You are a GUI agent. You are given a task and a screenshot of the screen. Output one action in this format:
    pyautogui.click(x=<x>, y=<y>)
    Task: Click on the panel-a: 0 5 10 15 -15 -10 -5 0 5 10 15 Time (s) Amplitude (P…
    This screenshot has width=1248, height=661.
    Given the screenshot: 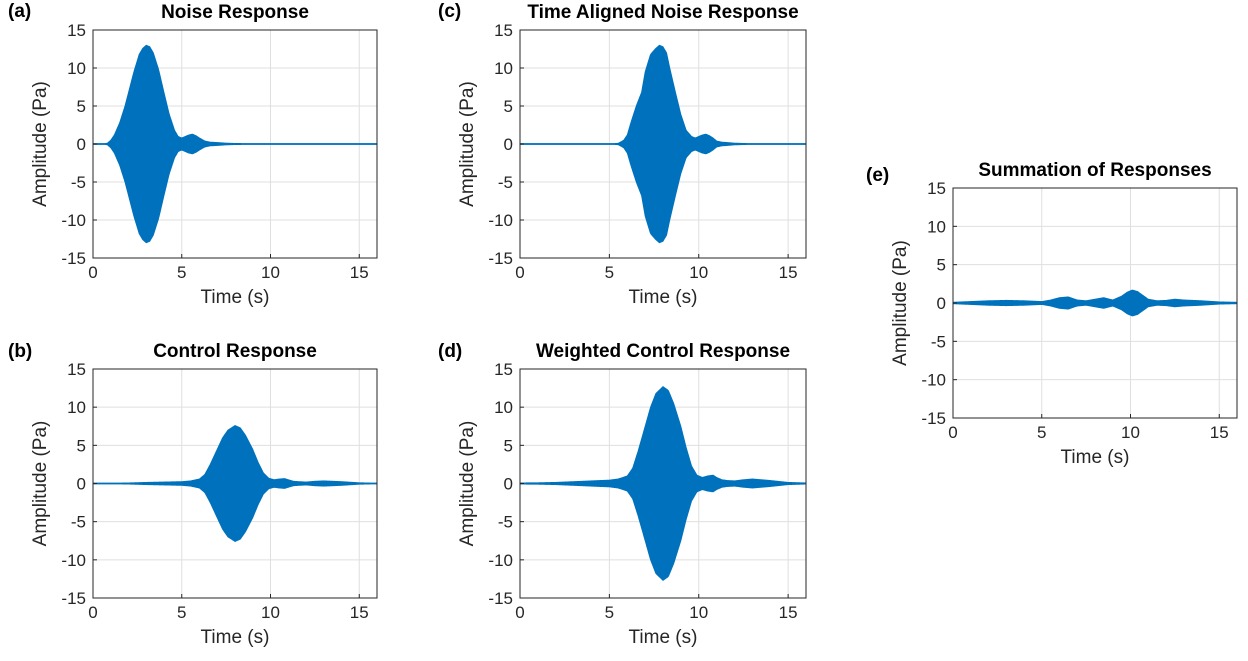 What is the action you would take?
    pyautogui.click(x=193, y=154)
    